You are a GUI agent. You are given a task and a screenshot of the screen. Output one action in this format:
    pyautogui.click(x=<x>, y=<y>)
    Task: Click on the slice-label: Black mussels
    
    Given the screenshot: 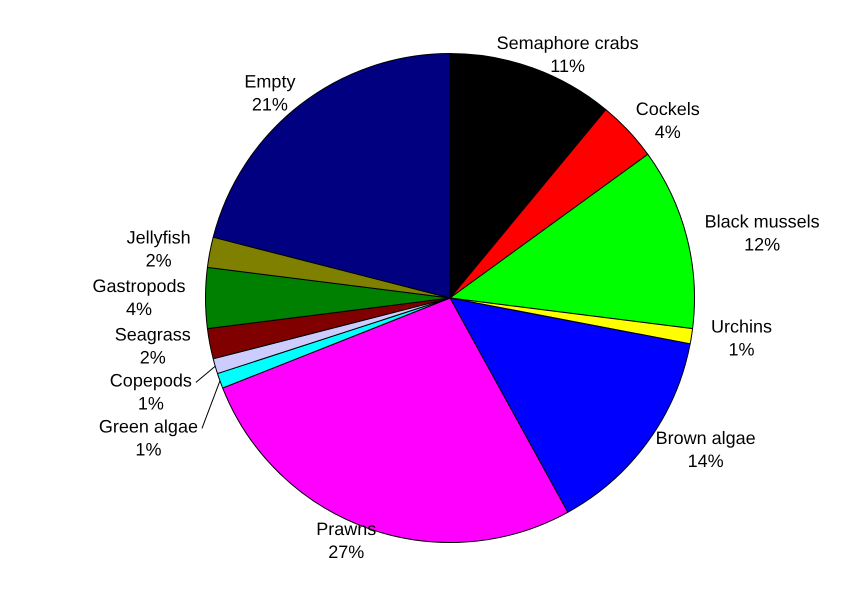 What is the action you would take?
    pyautogui.click(x=762, y=222)
    